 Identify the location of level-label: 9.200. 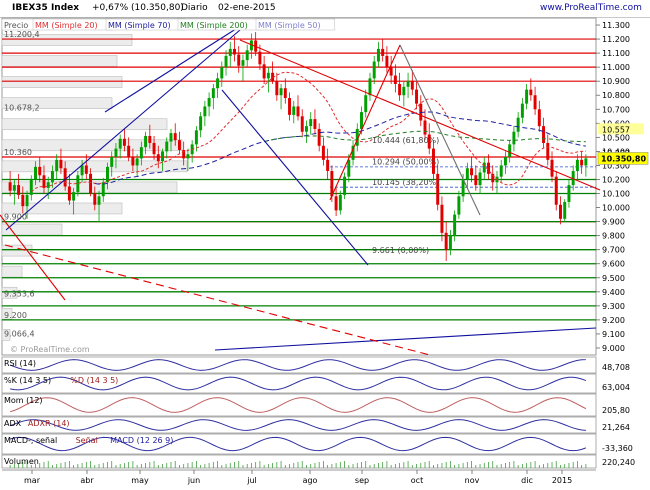
(15, 315).